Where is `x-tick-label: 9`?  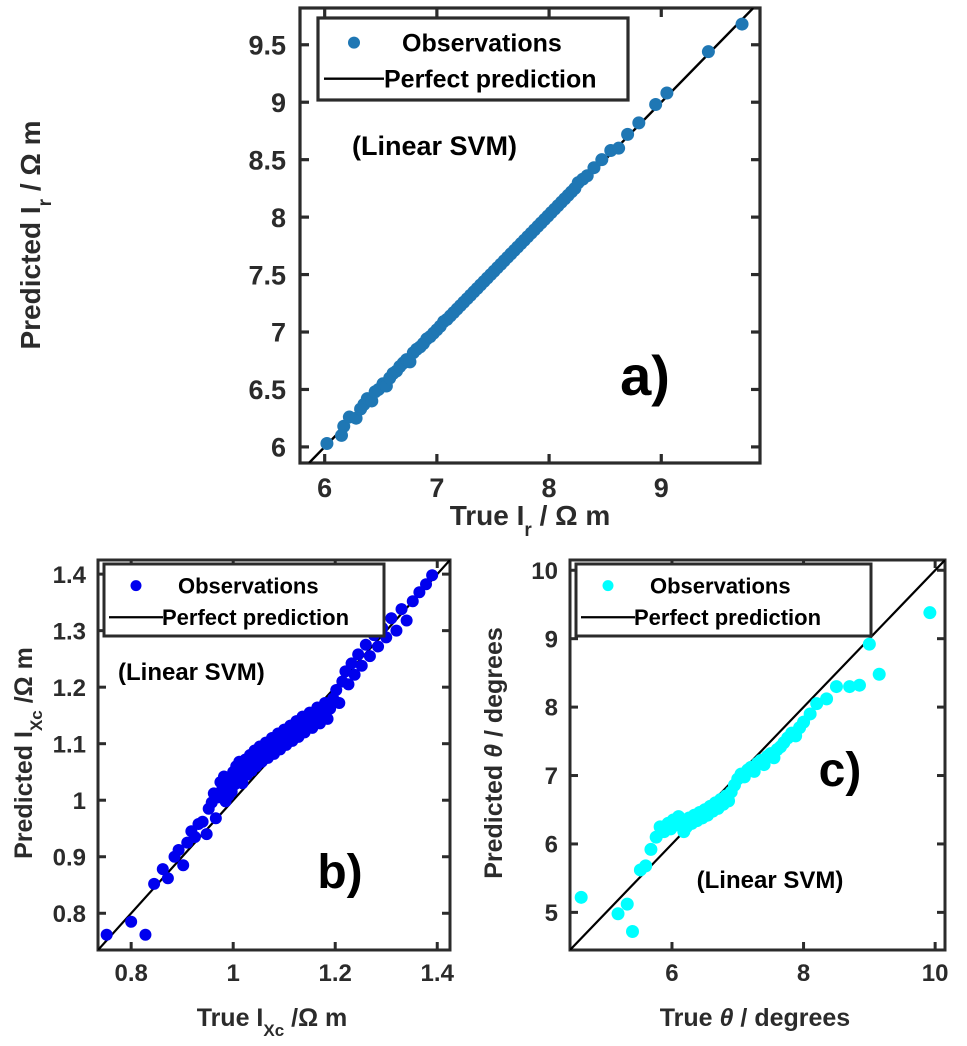 x-tick-label: 9 is located at coordinates (661, 488).